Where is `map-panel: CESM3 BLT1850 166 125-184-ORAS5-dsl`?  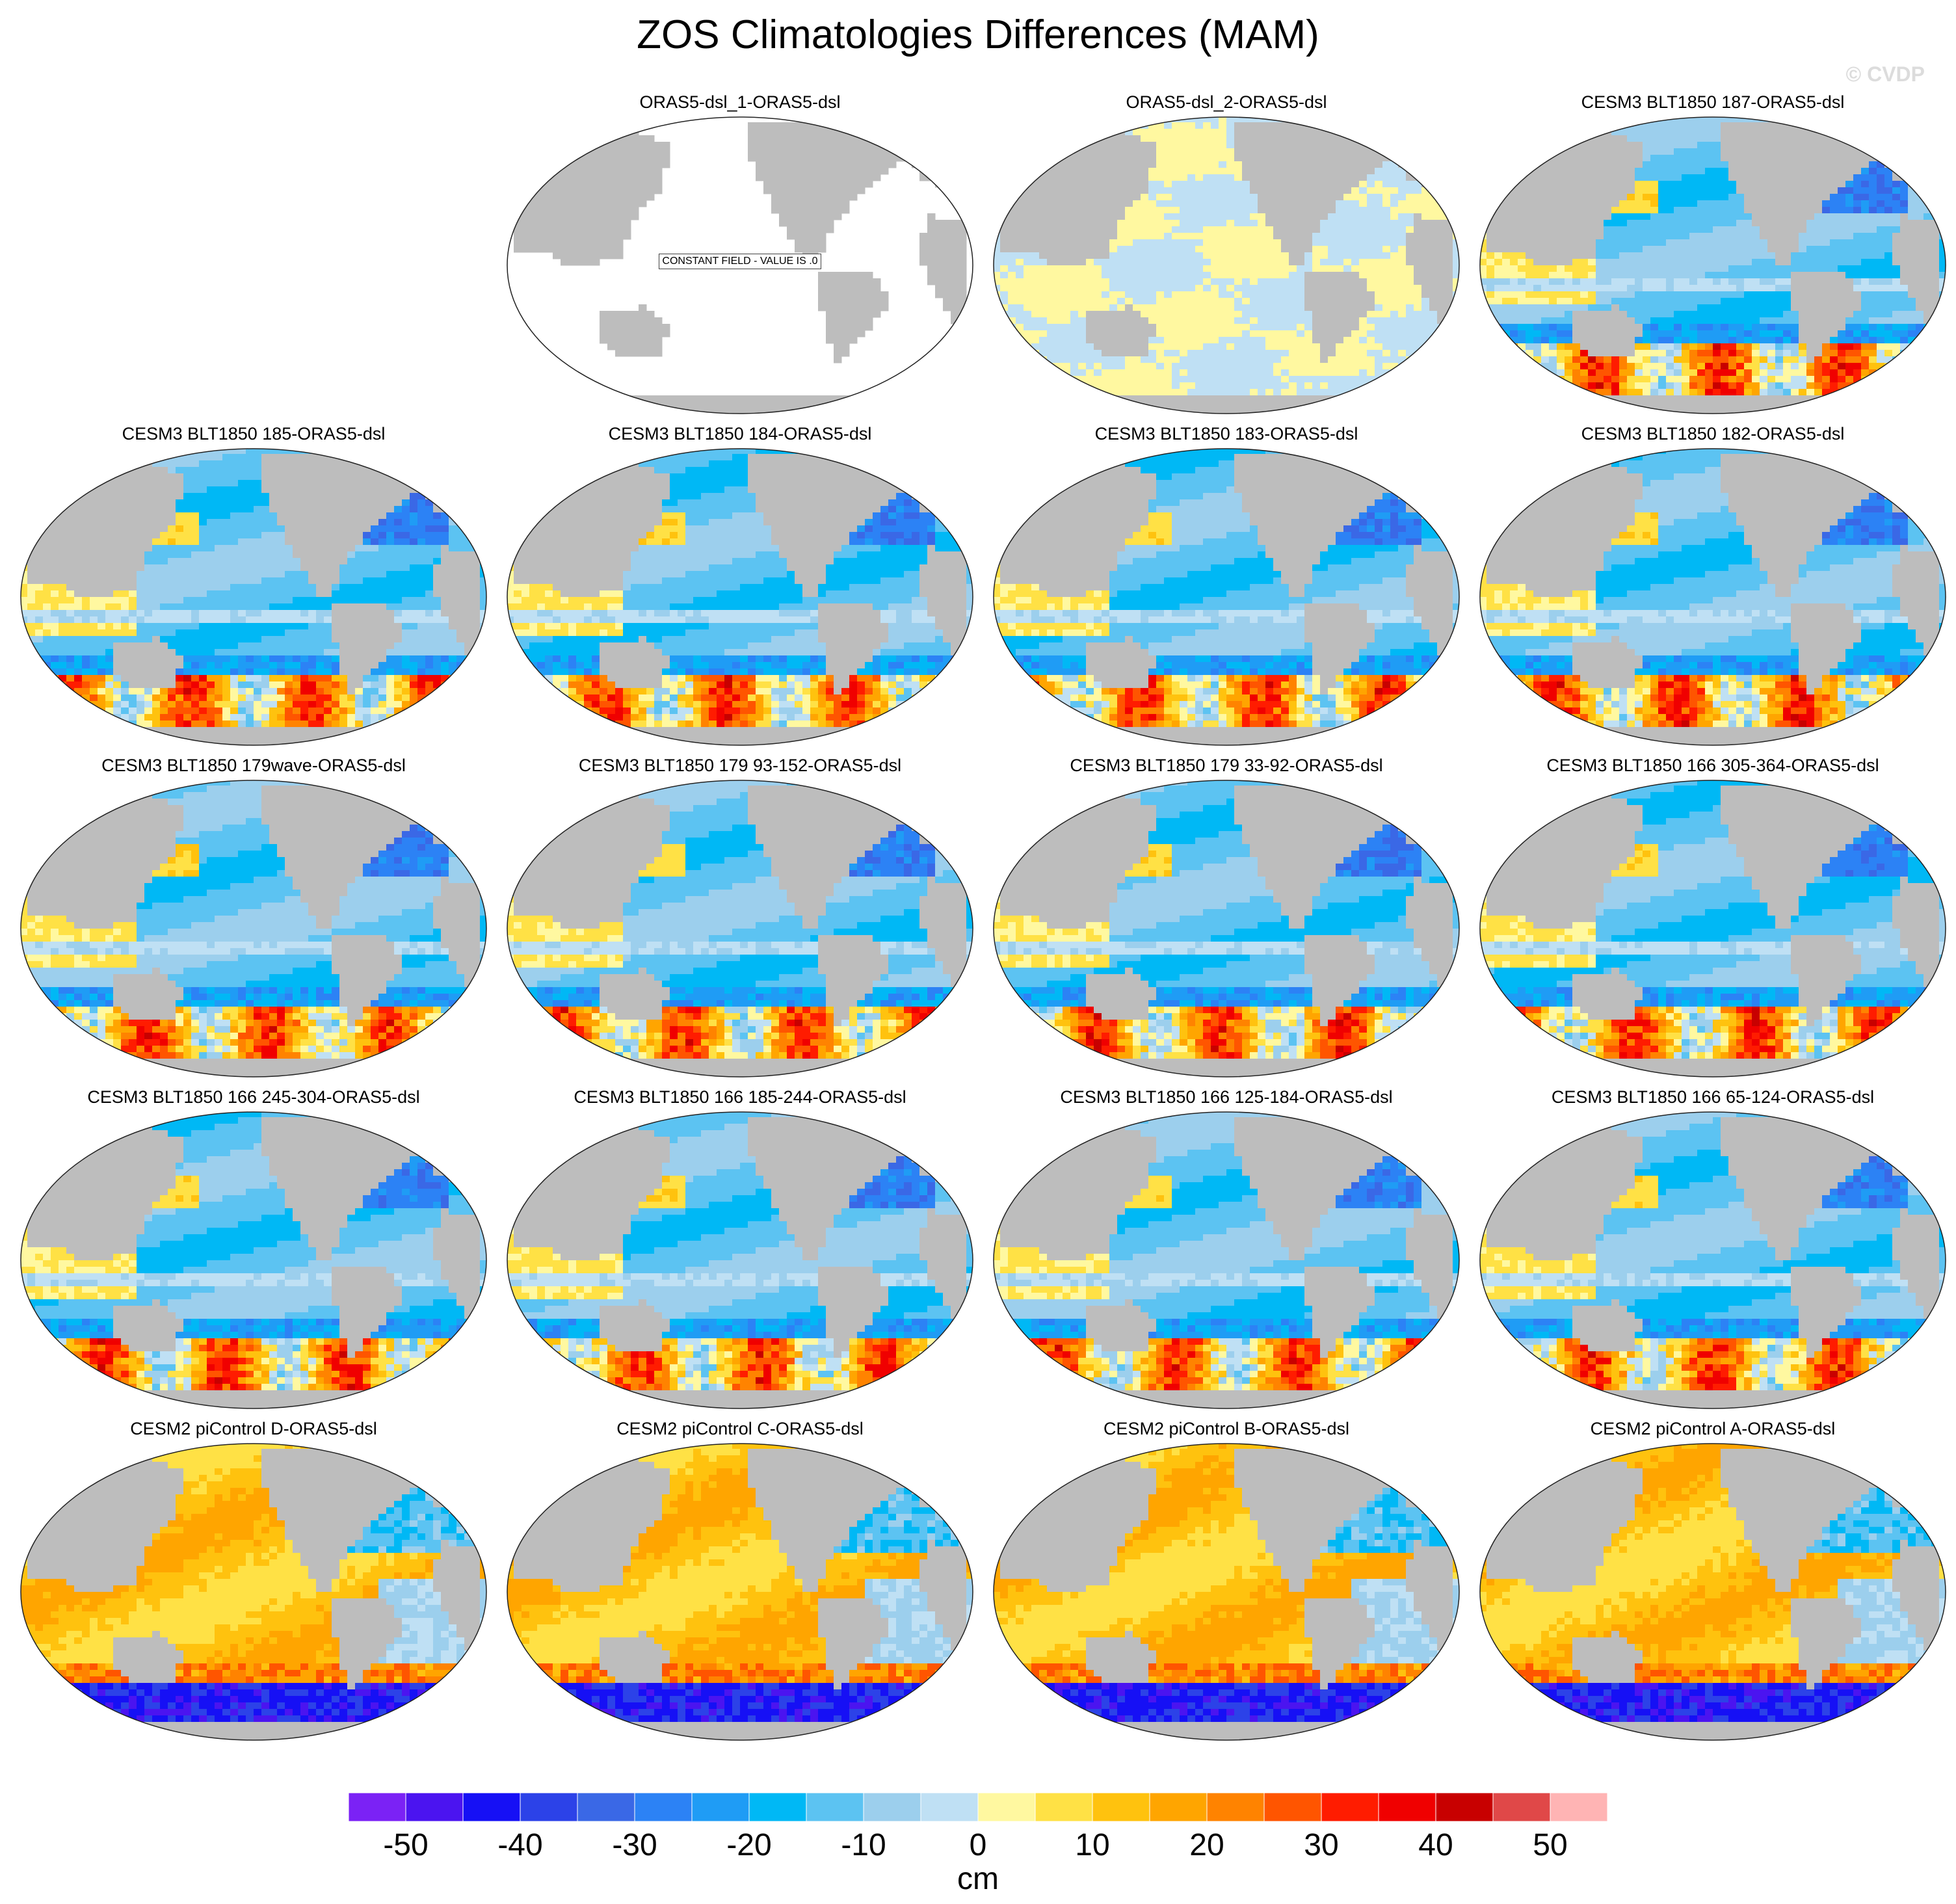 map-panel: CESM3 BLT1850 166 125-184-ORAS5-dsl is located at coordinates (1226, 1249).